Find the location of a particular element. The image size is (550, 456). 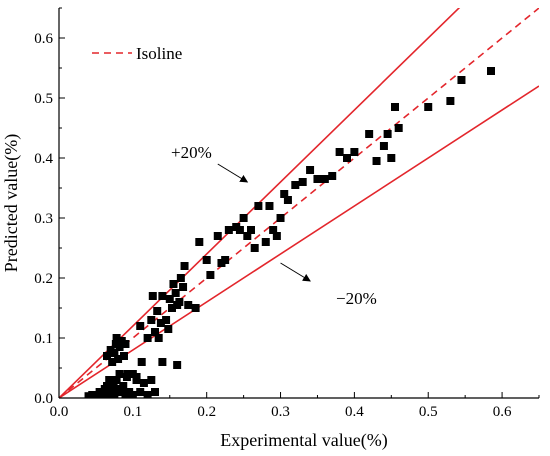

minus-20-label: −20% is located at coordinates (356, 298).